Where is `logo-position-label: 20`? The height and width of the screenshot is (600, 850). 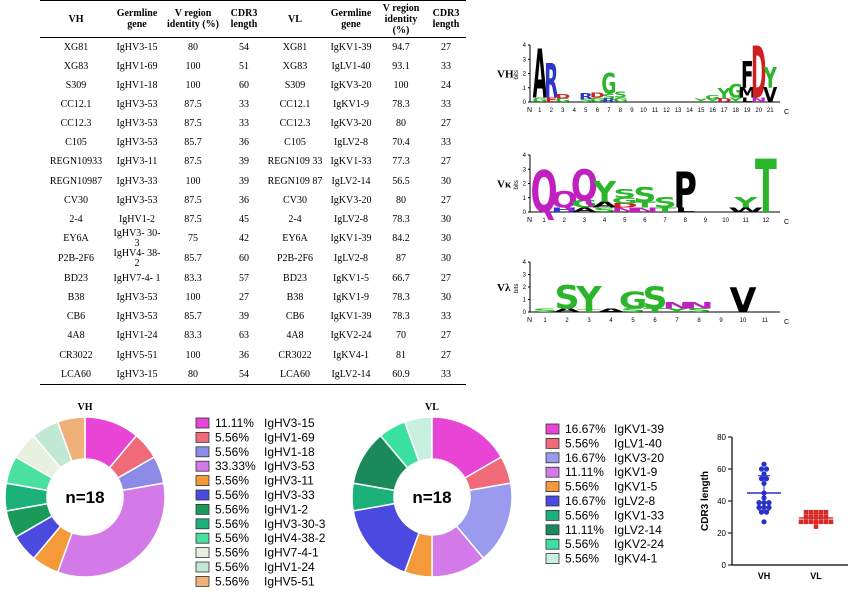 logo-position-label: 20 is located at coordinates (758, 111).